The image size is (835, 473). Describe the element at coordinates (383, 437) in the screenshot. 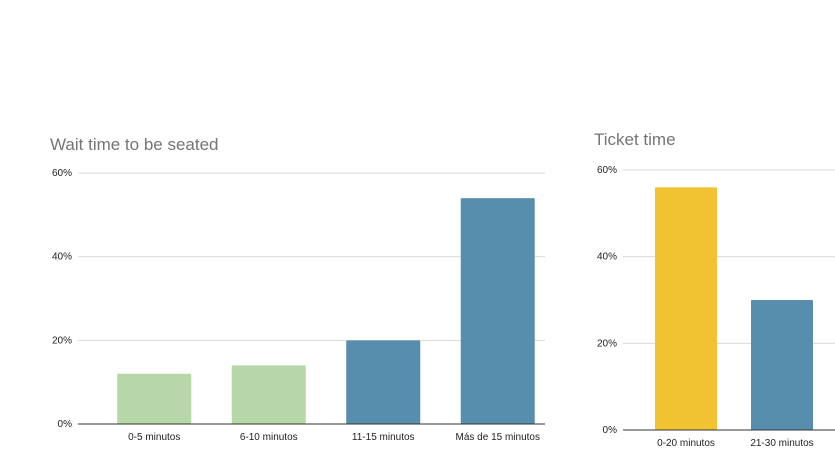

I see `x-category-label: 11-15 minutos` at that location.